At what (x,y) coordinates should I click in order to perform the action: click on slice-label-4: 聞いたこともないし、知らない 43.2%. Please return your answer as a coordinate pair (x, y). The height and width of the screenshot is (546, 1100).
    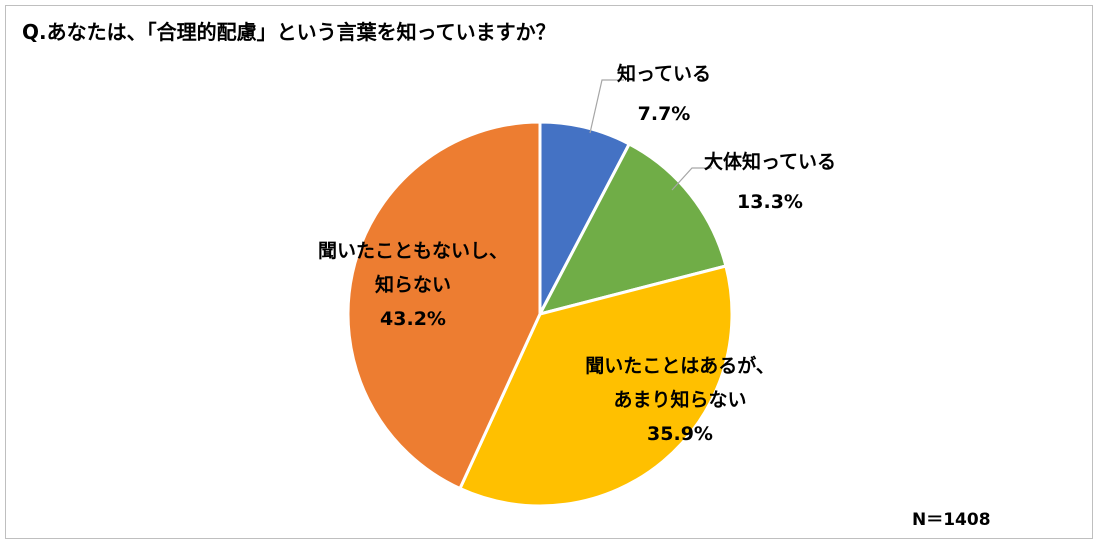
    Looking at the image, I should click on (413, 285).